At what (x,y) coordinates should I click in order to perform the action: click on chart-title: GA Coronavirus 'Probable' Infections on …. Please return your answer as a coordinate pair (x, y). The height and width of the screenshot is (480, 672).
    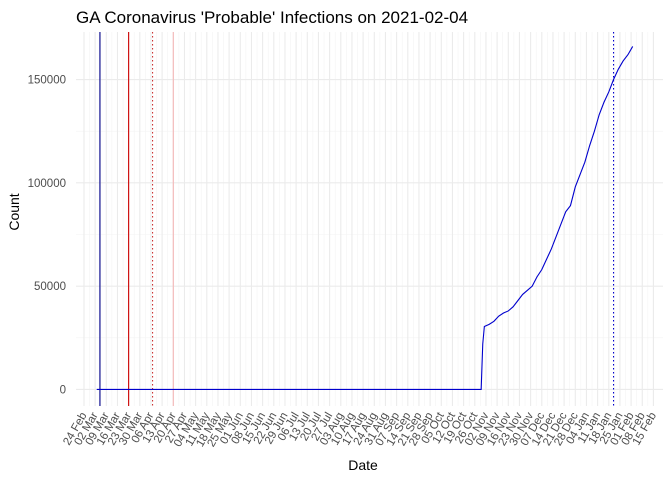
    Looking at the image, I should click on (272, 17).